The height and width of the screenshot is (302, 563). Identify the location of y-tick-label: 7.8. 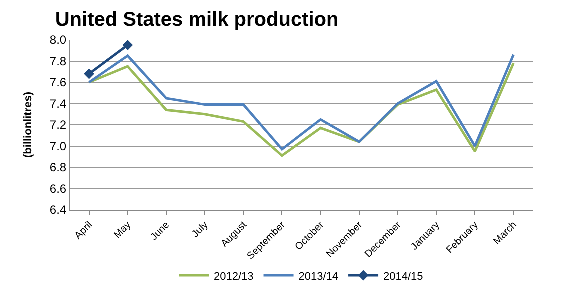
(58, 61).